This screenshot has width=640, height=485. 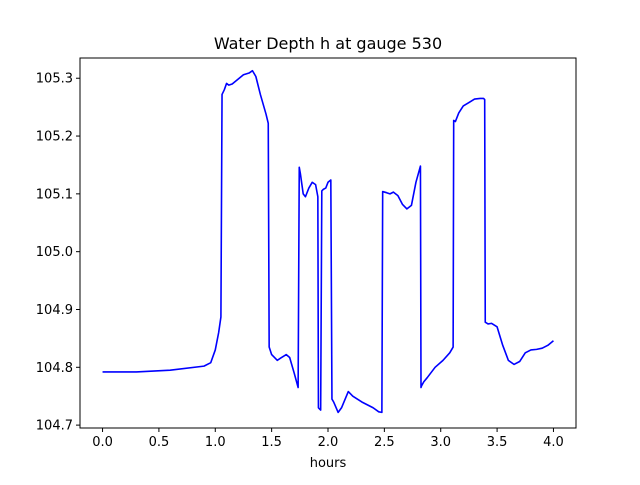 I want to click on x-tick-label-0: 0.0, so click(x=102, y=442).